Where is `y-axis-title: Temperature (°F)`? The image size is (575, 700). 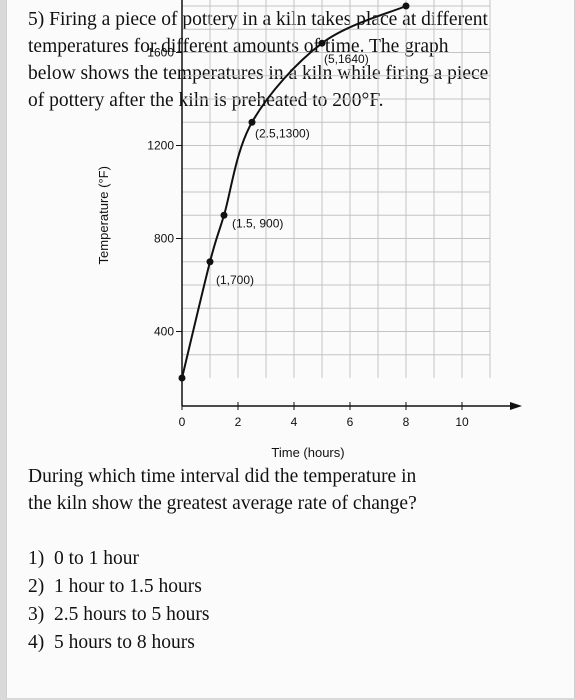 y-axis-title: Temperature (°F) is located at coordinates (103, 215).